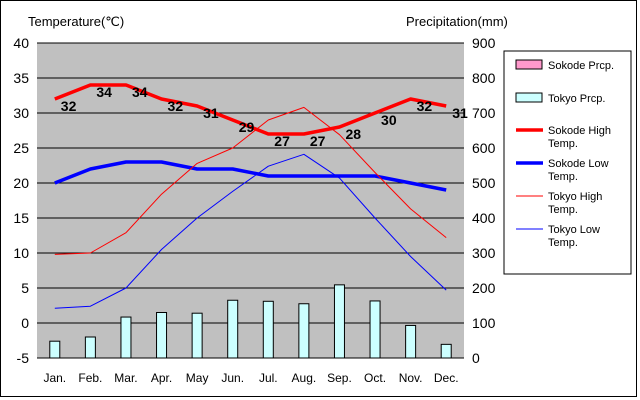  I want to click on x-tick-label: Mar., so click(125, 378).